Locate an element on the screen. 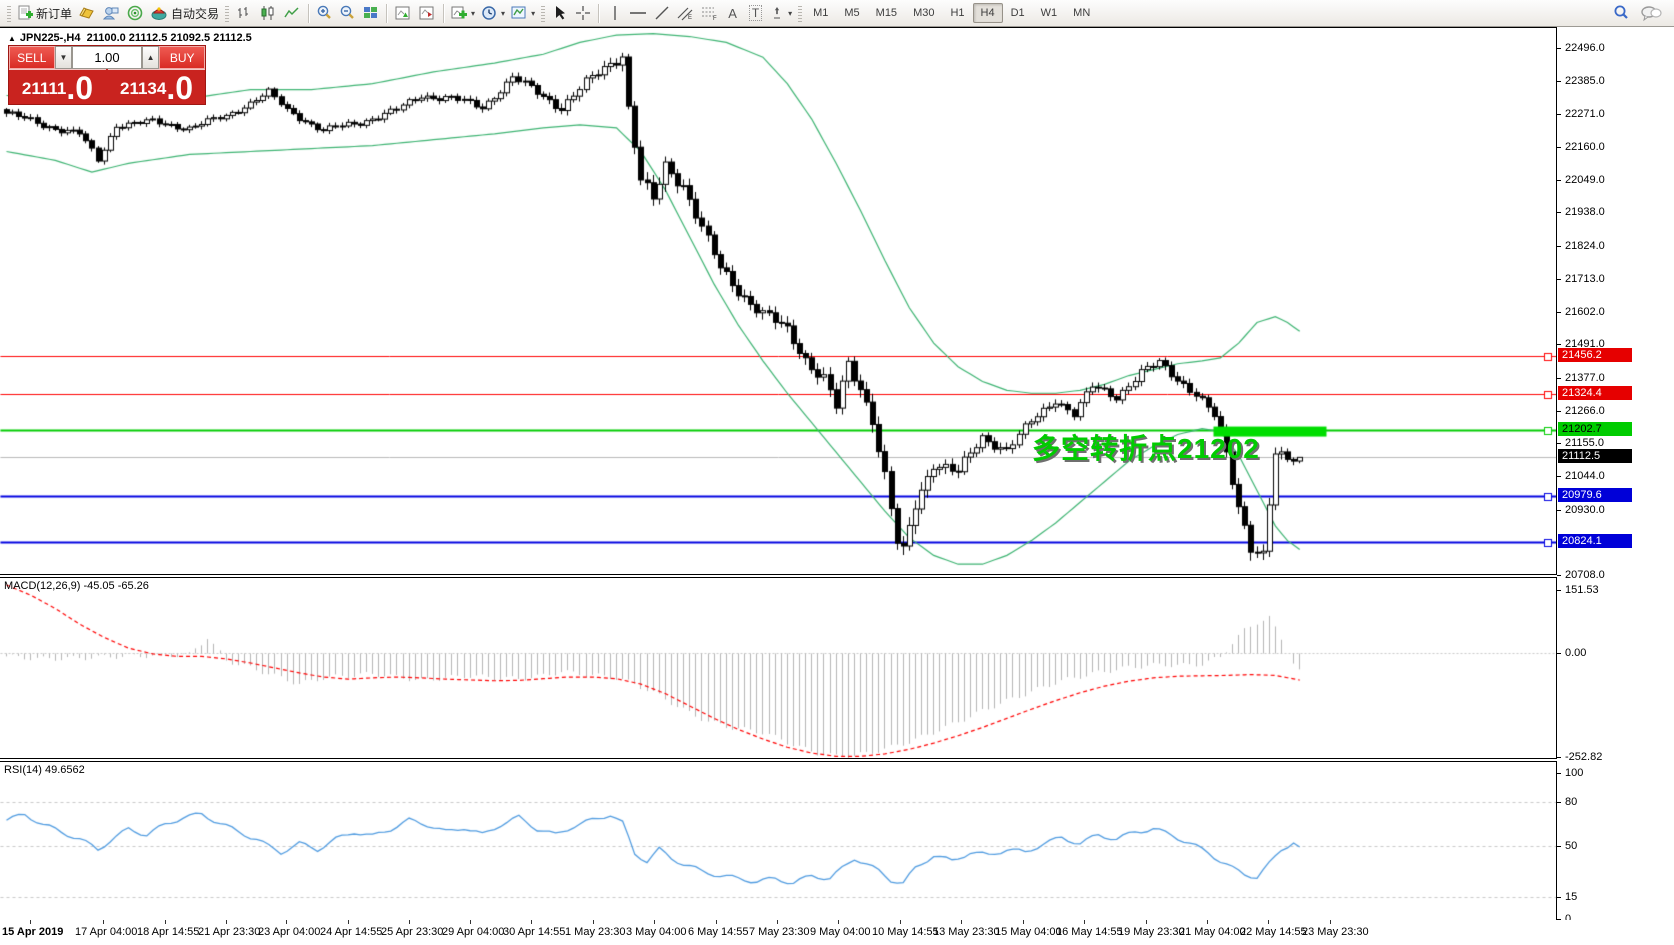 The height and width of the screenshot is (945, 1674). crosshair-button is located at coordinates (582, 13).